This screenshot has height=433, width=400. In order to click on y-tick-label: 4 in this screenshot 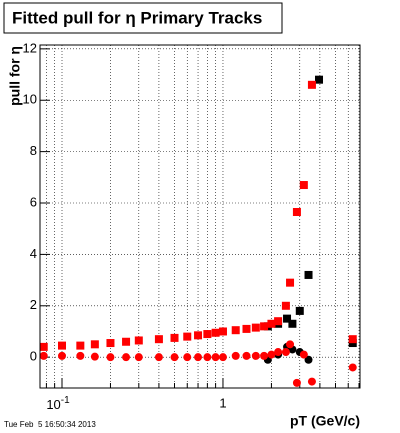, I will do `click(33, 253)`.